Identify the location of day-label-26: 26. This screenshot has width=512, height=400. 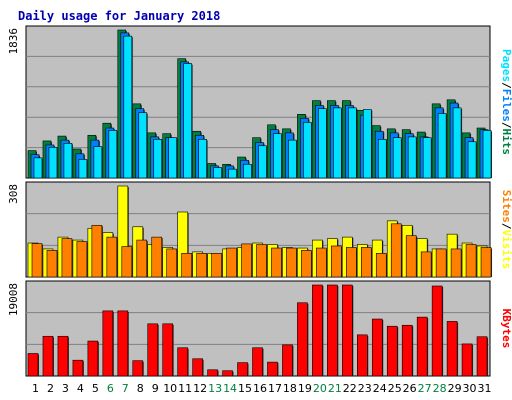
(410, 388).